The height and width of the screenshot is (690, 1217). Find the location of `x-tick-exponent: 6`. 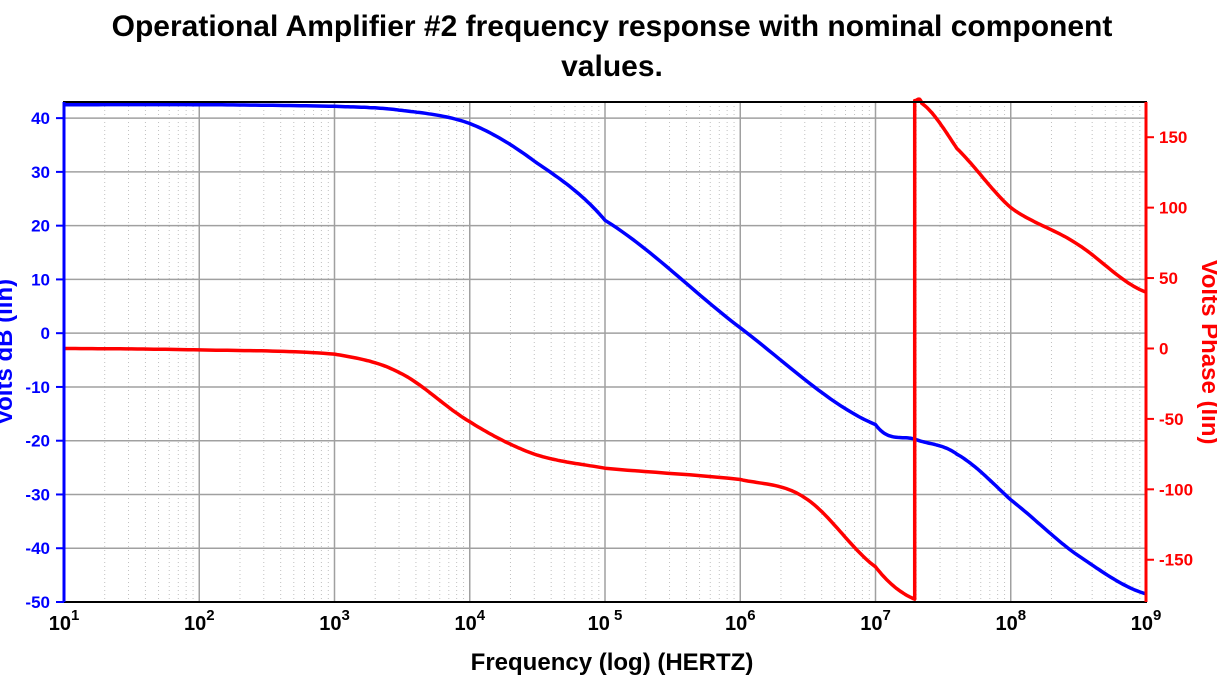

x-tick-exponent: 6 is located at coordinates (751, 615).